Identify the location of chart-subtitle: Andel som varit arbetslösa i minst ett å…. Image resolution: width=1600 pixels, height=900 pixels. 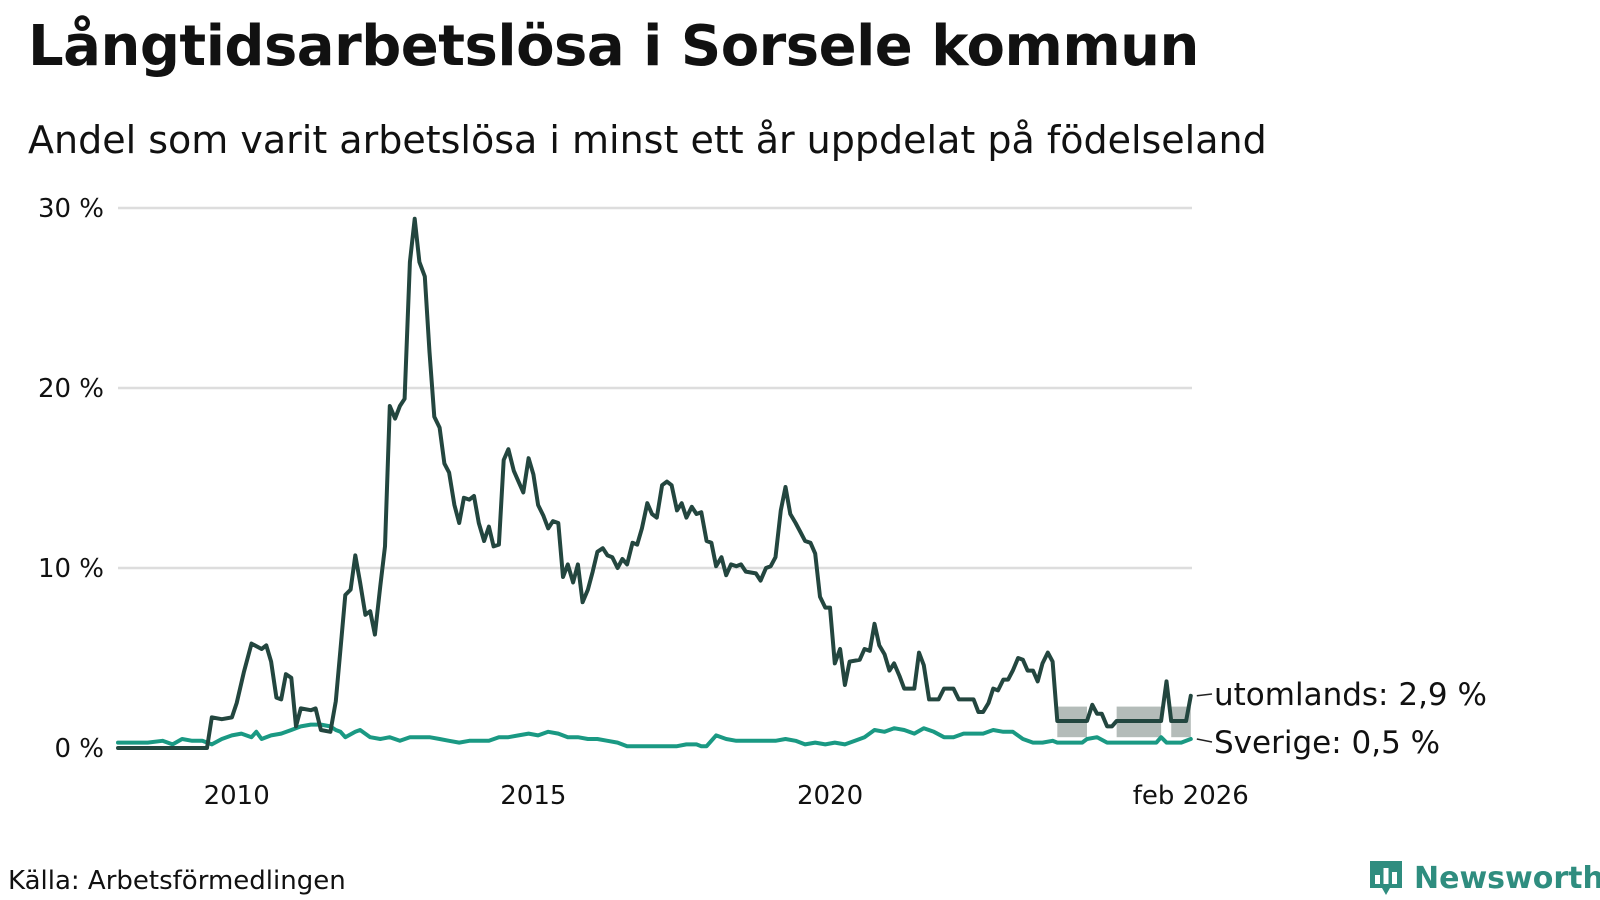
(647, 140).